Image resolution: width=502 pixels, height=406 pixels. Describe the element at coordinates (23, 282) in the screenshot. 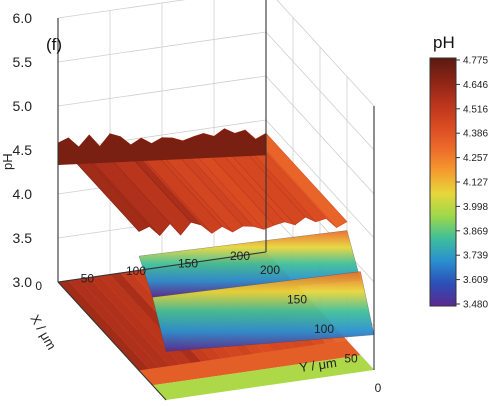

I see `z-tick-label: 3.0` at that location.